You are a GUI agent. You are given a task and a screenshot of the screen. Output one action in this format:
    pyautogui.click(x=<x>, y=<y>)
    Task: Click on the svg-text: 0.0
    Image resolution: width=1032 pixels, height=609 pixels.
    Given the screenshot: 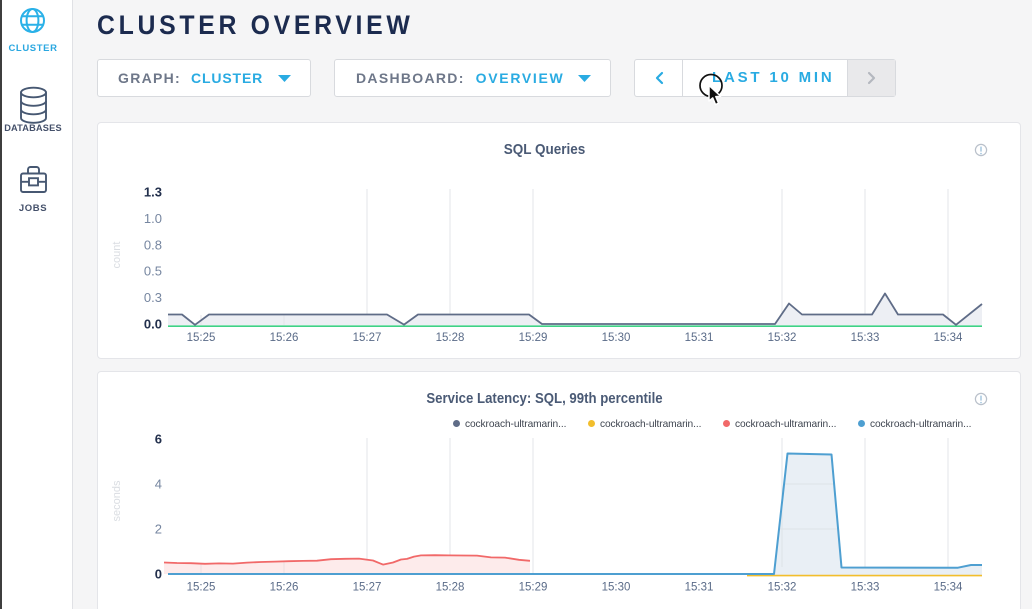 What is the action you would take?
    pyautogui.click(x=153, y=324)
    